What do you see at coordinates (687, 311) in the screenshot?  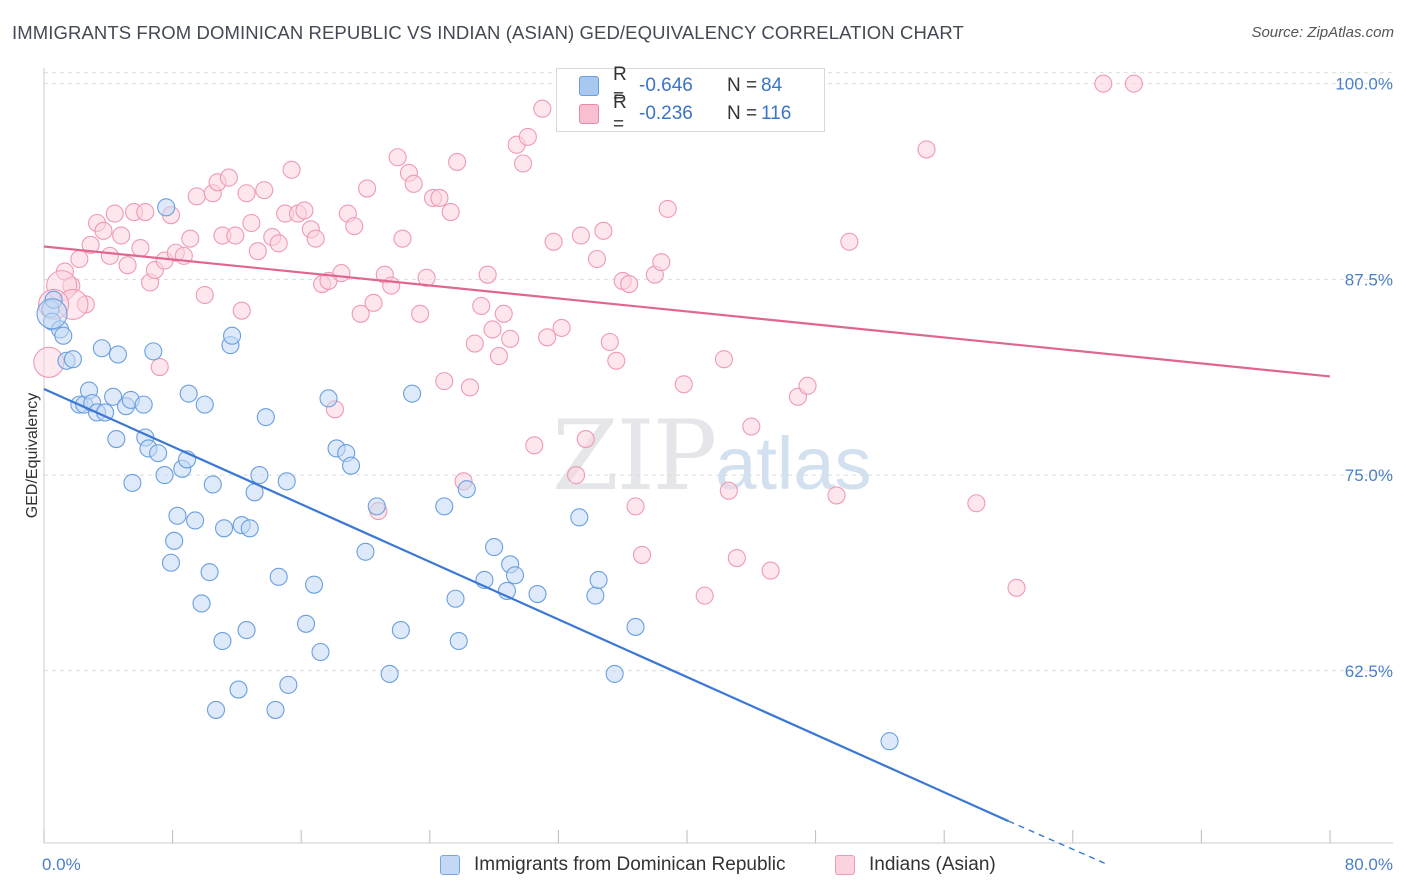 I see `trend-line` at bounding box center [687, 311].